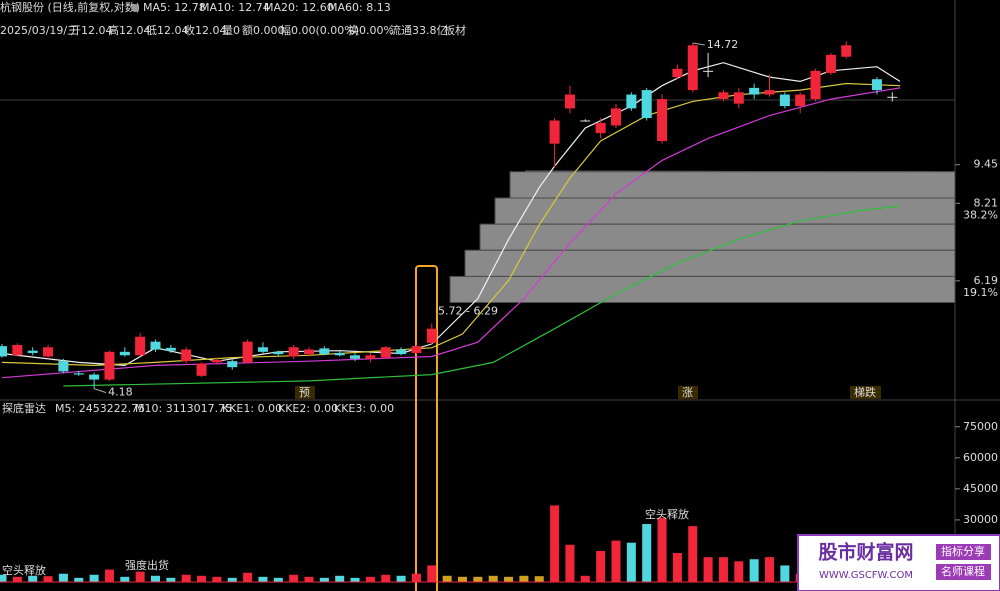 This screenshot has width=1000, height=591. Describe the element at coordinates (308, 408) in the screenshot. I see `legend-item: KKE2: 0.00` at that location.